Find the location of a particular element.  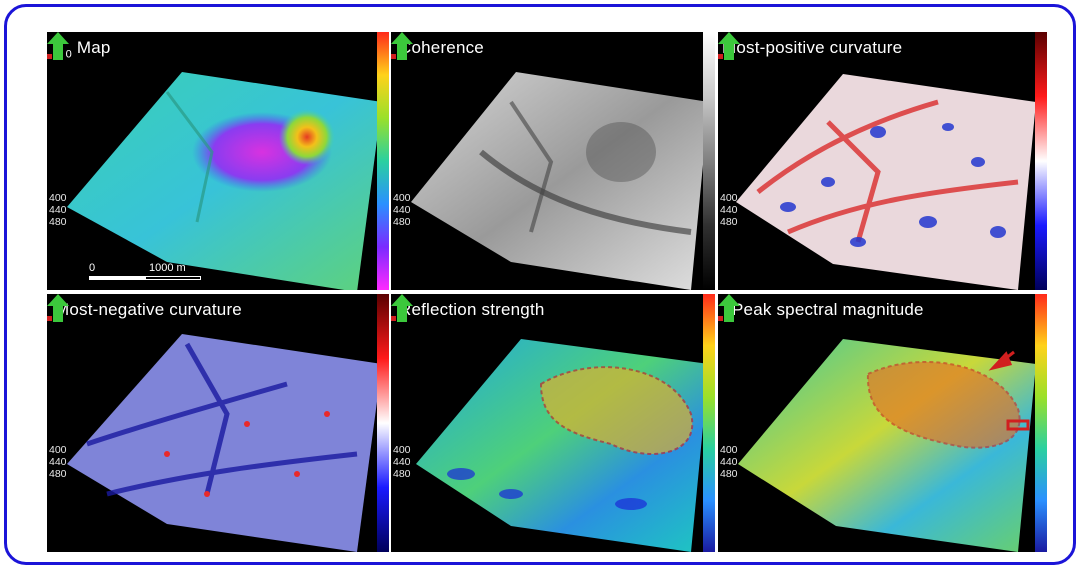

panel-reflection-strength: Reflection strength 400 440 480 is located at coordinates (553, 423).